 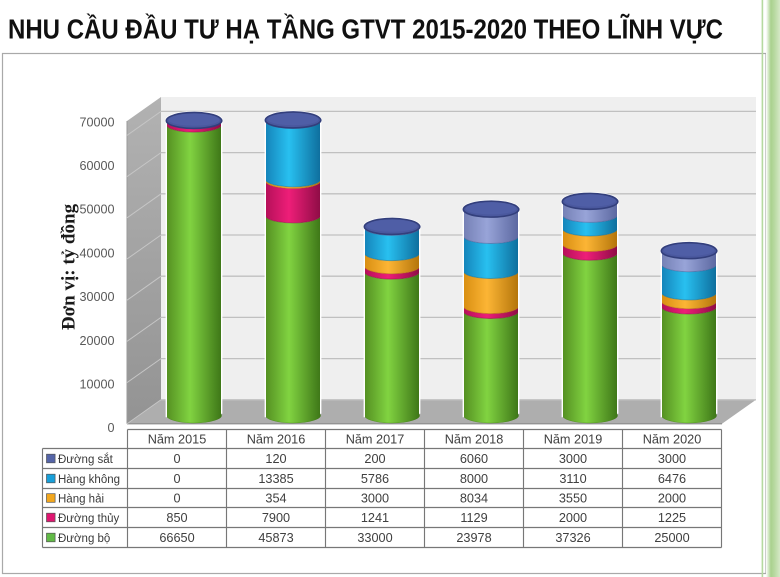 I want to click on svg-text: Hàng không, so click(x=89, y=480).